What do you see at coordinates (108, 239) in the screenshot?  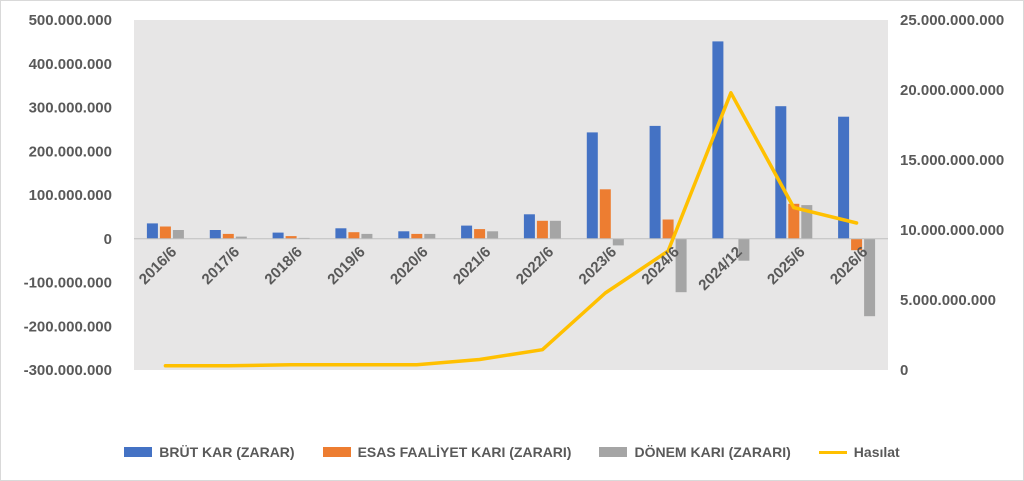 I see `y-left-tick-label: 0` at bounding box center [108, 239].